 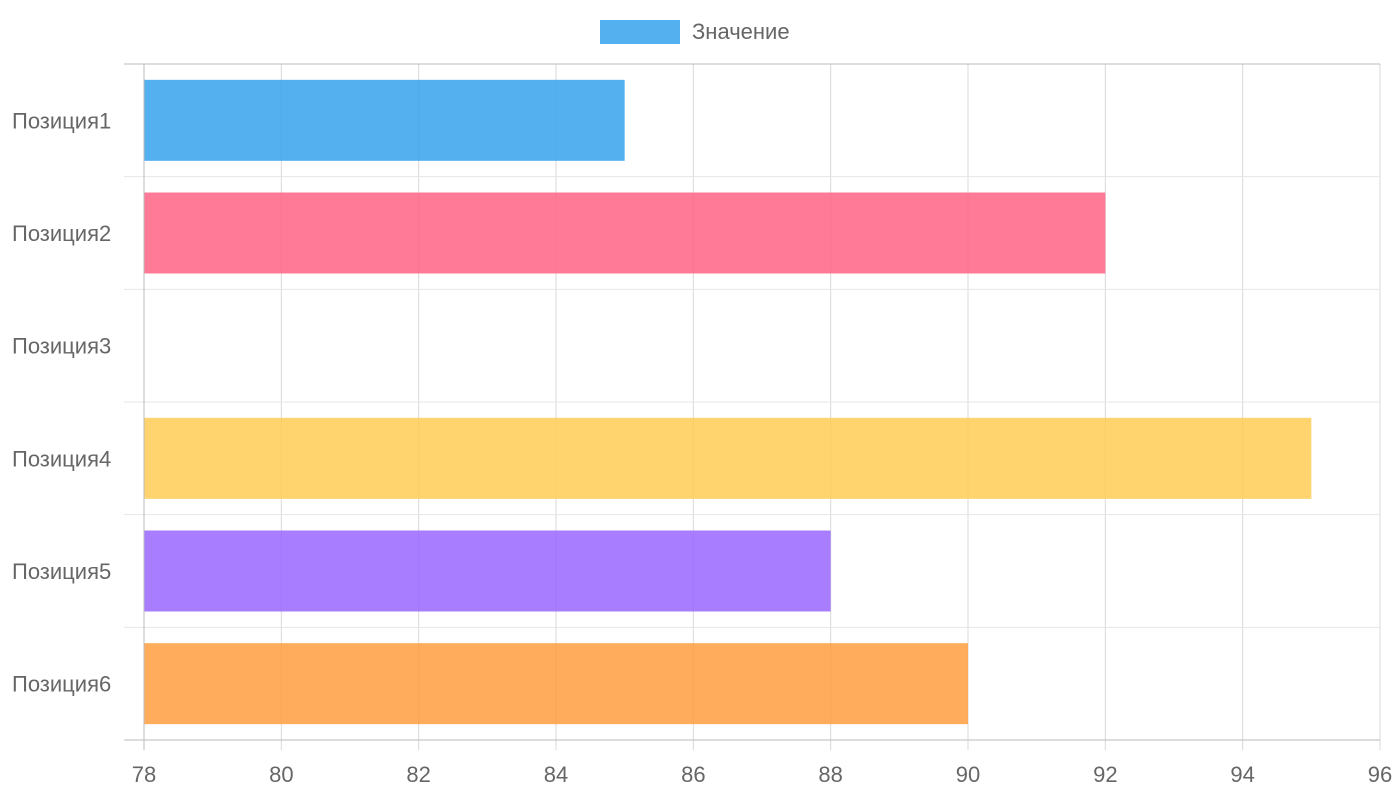 What do you see at coordinates (61, 458) in the screenshot?
I see `y-tick-label: Позиция4` at bounding box center [61, 458].